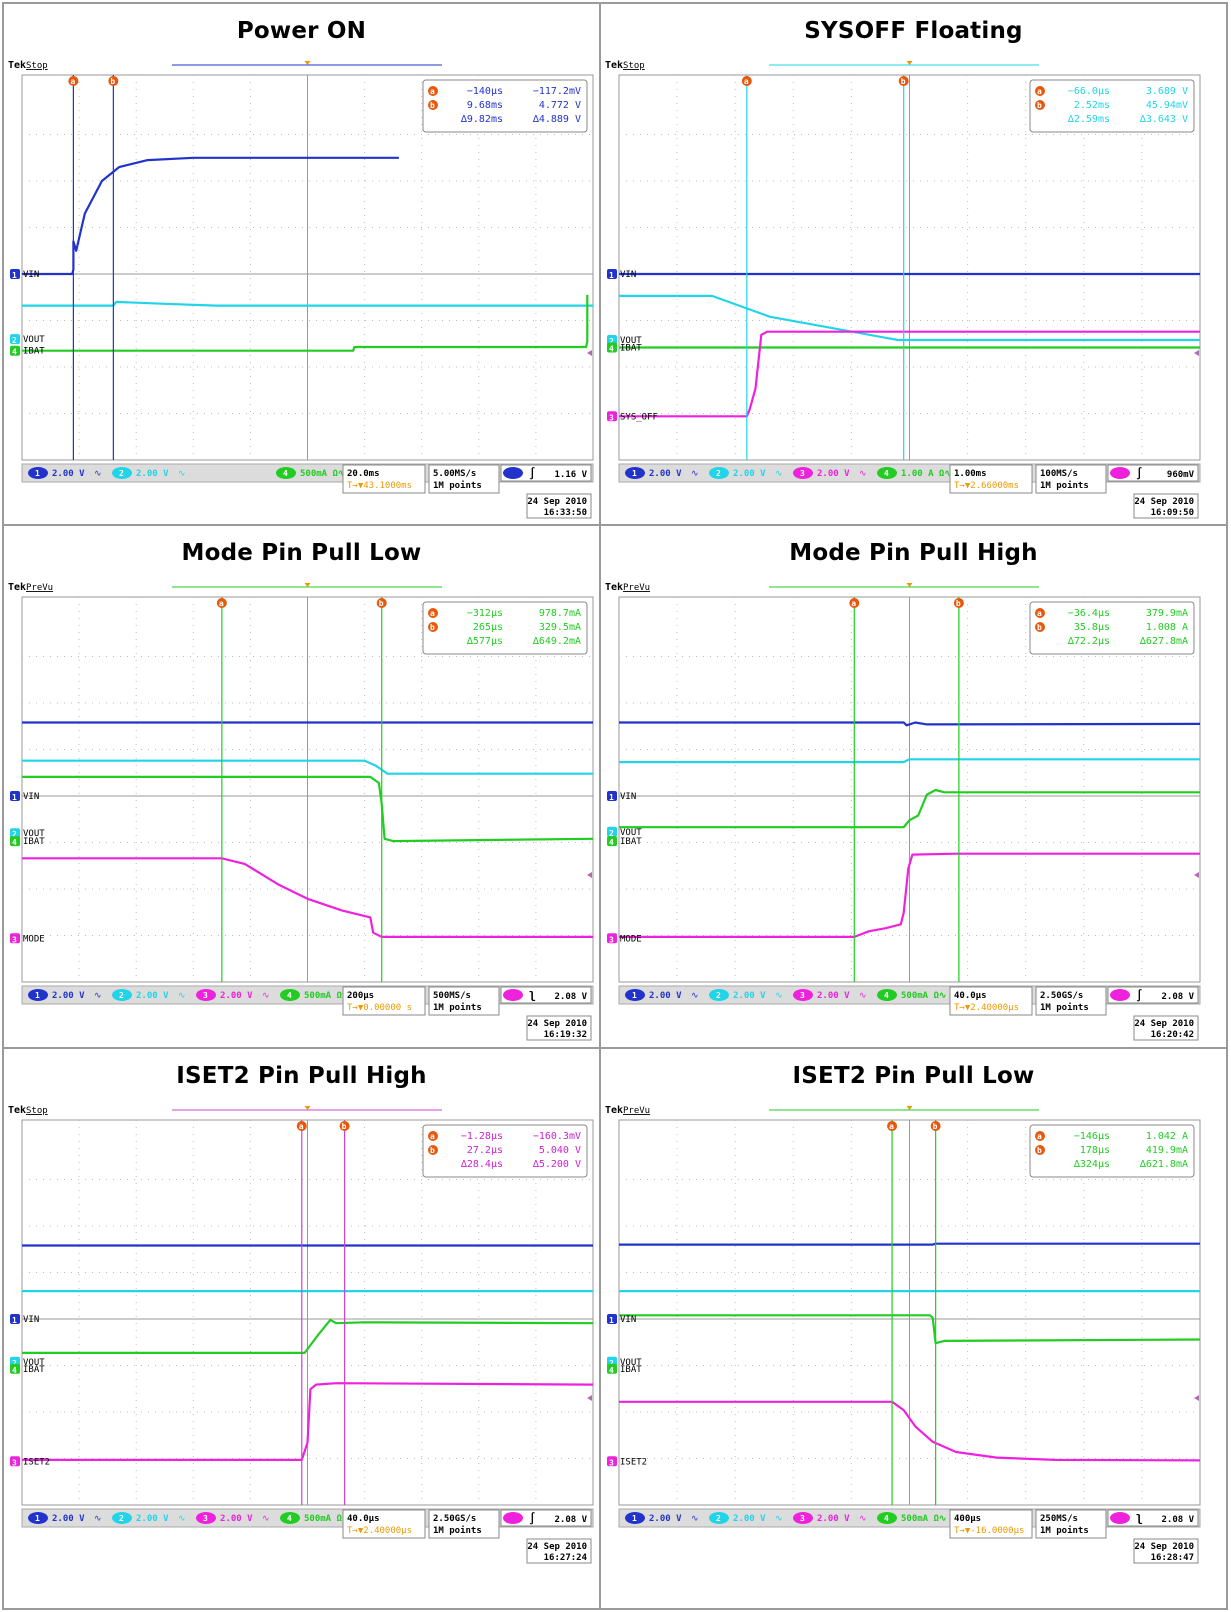  I want to click on cursor-b-badge, so click(935, 1126).